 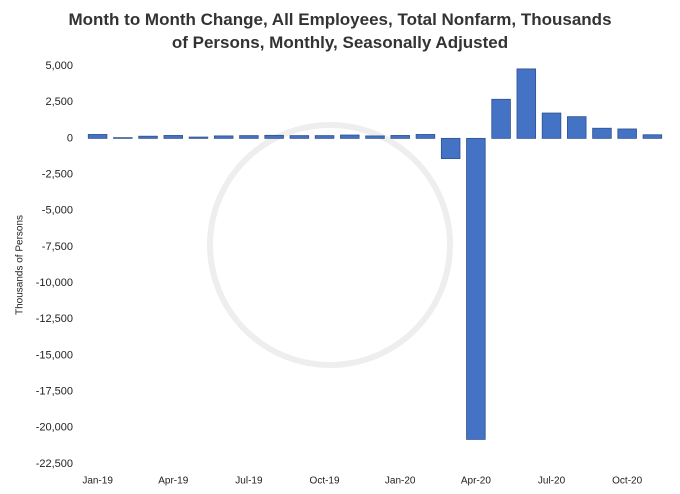 I want to click on x-tick-label: Apr-20, so click(x=476, y=481).